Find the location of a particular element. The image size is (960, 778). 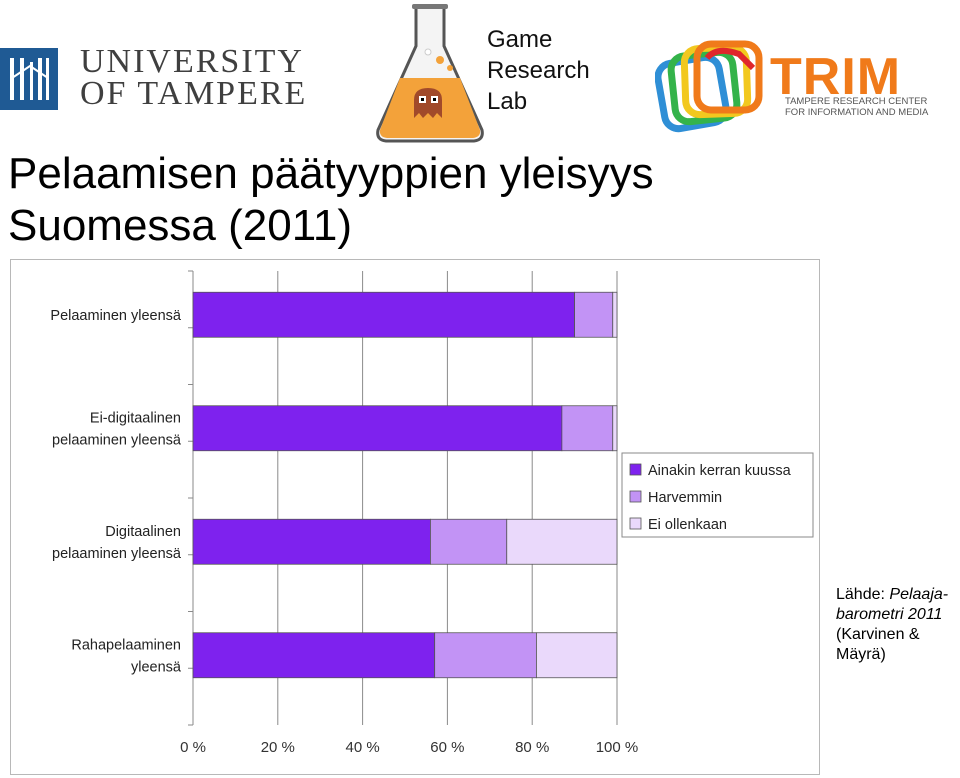

university-emblem-icon is located at coordinates (29, 79).